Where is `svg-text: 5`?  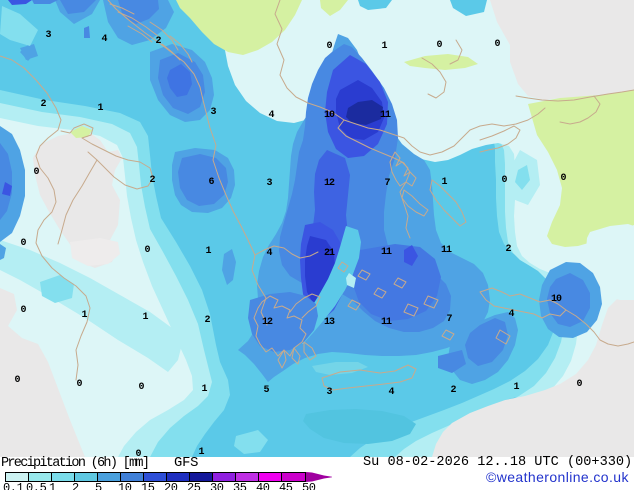 svg-text: 5 is located at coordinates (266, 390).